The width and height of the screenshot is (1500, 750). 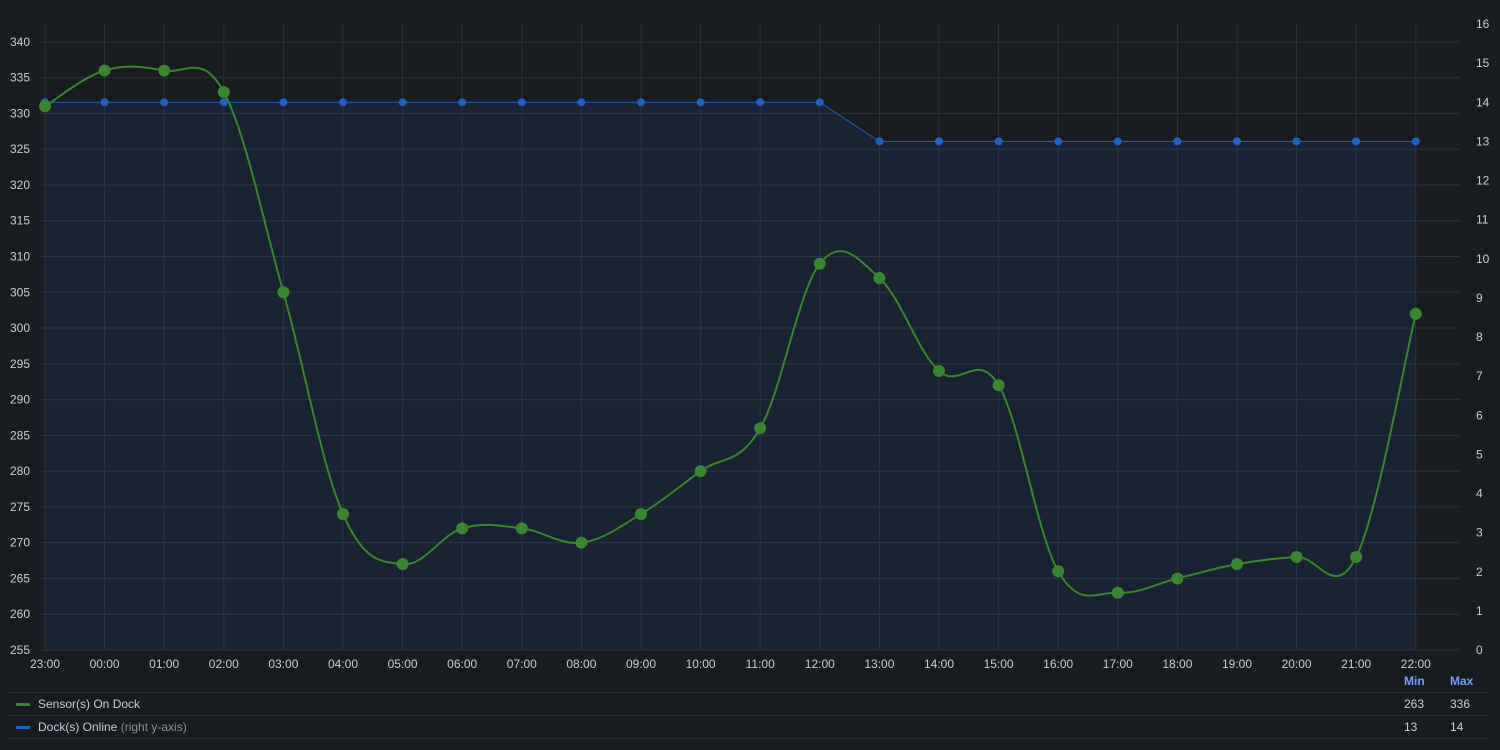 I want to click on x-tick-label: 15:00, so click(x=999, y=663).